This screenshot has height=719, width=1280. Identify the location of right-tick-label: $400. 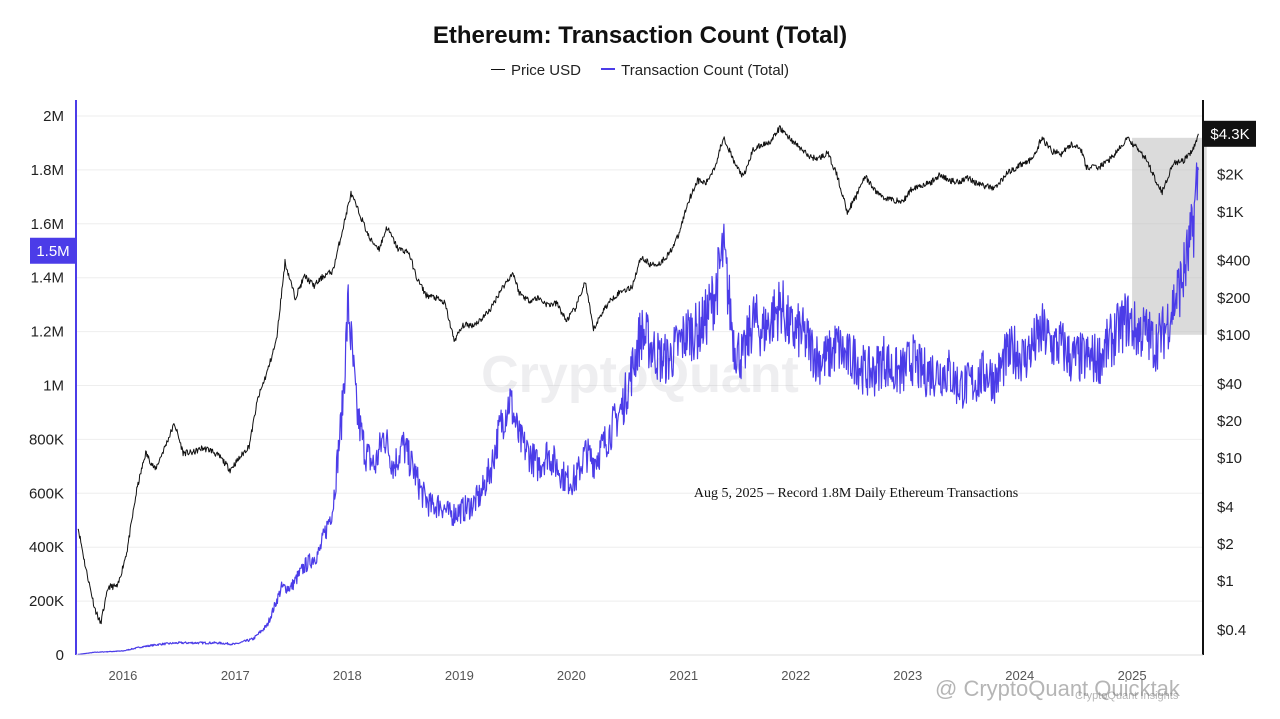
(1233, 261).